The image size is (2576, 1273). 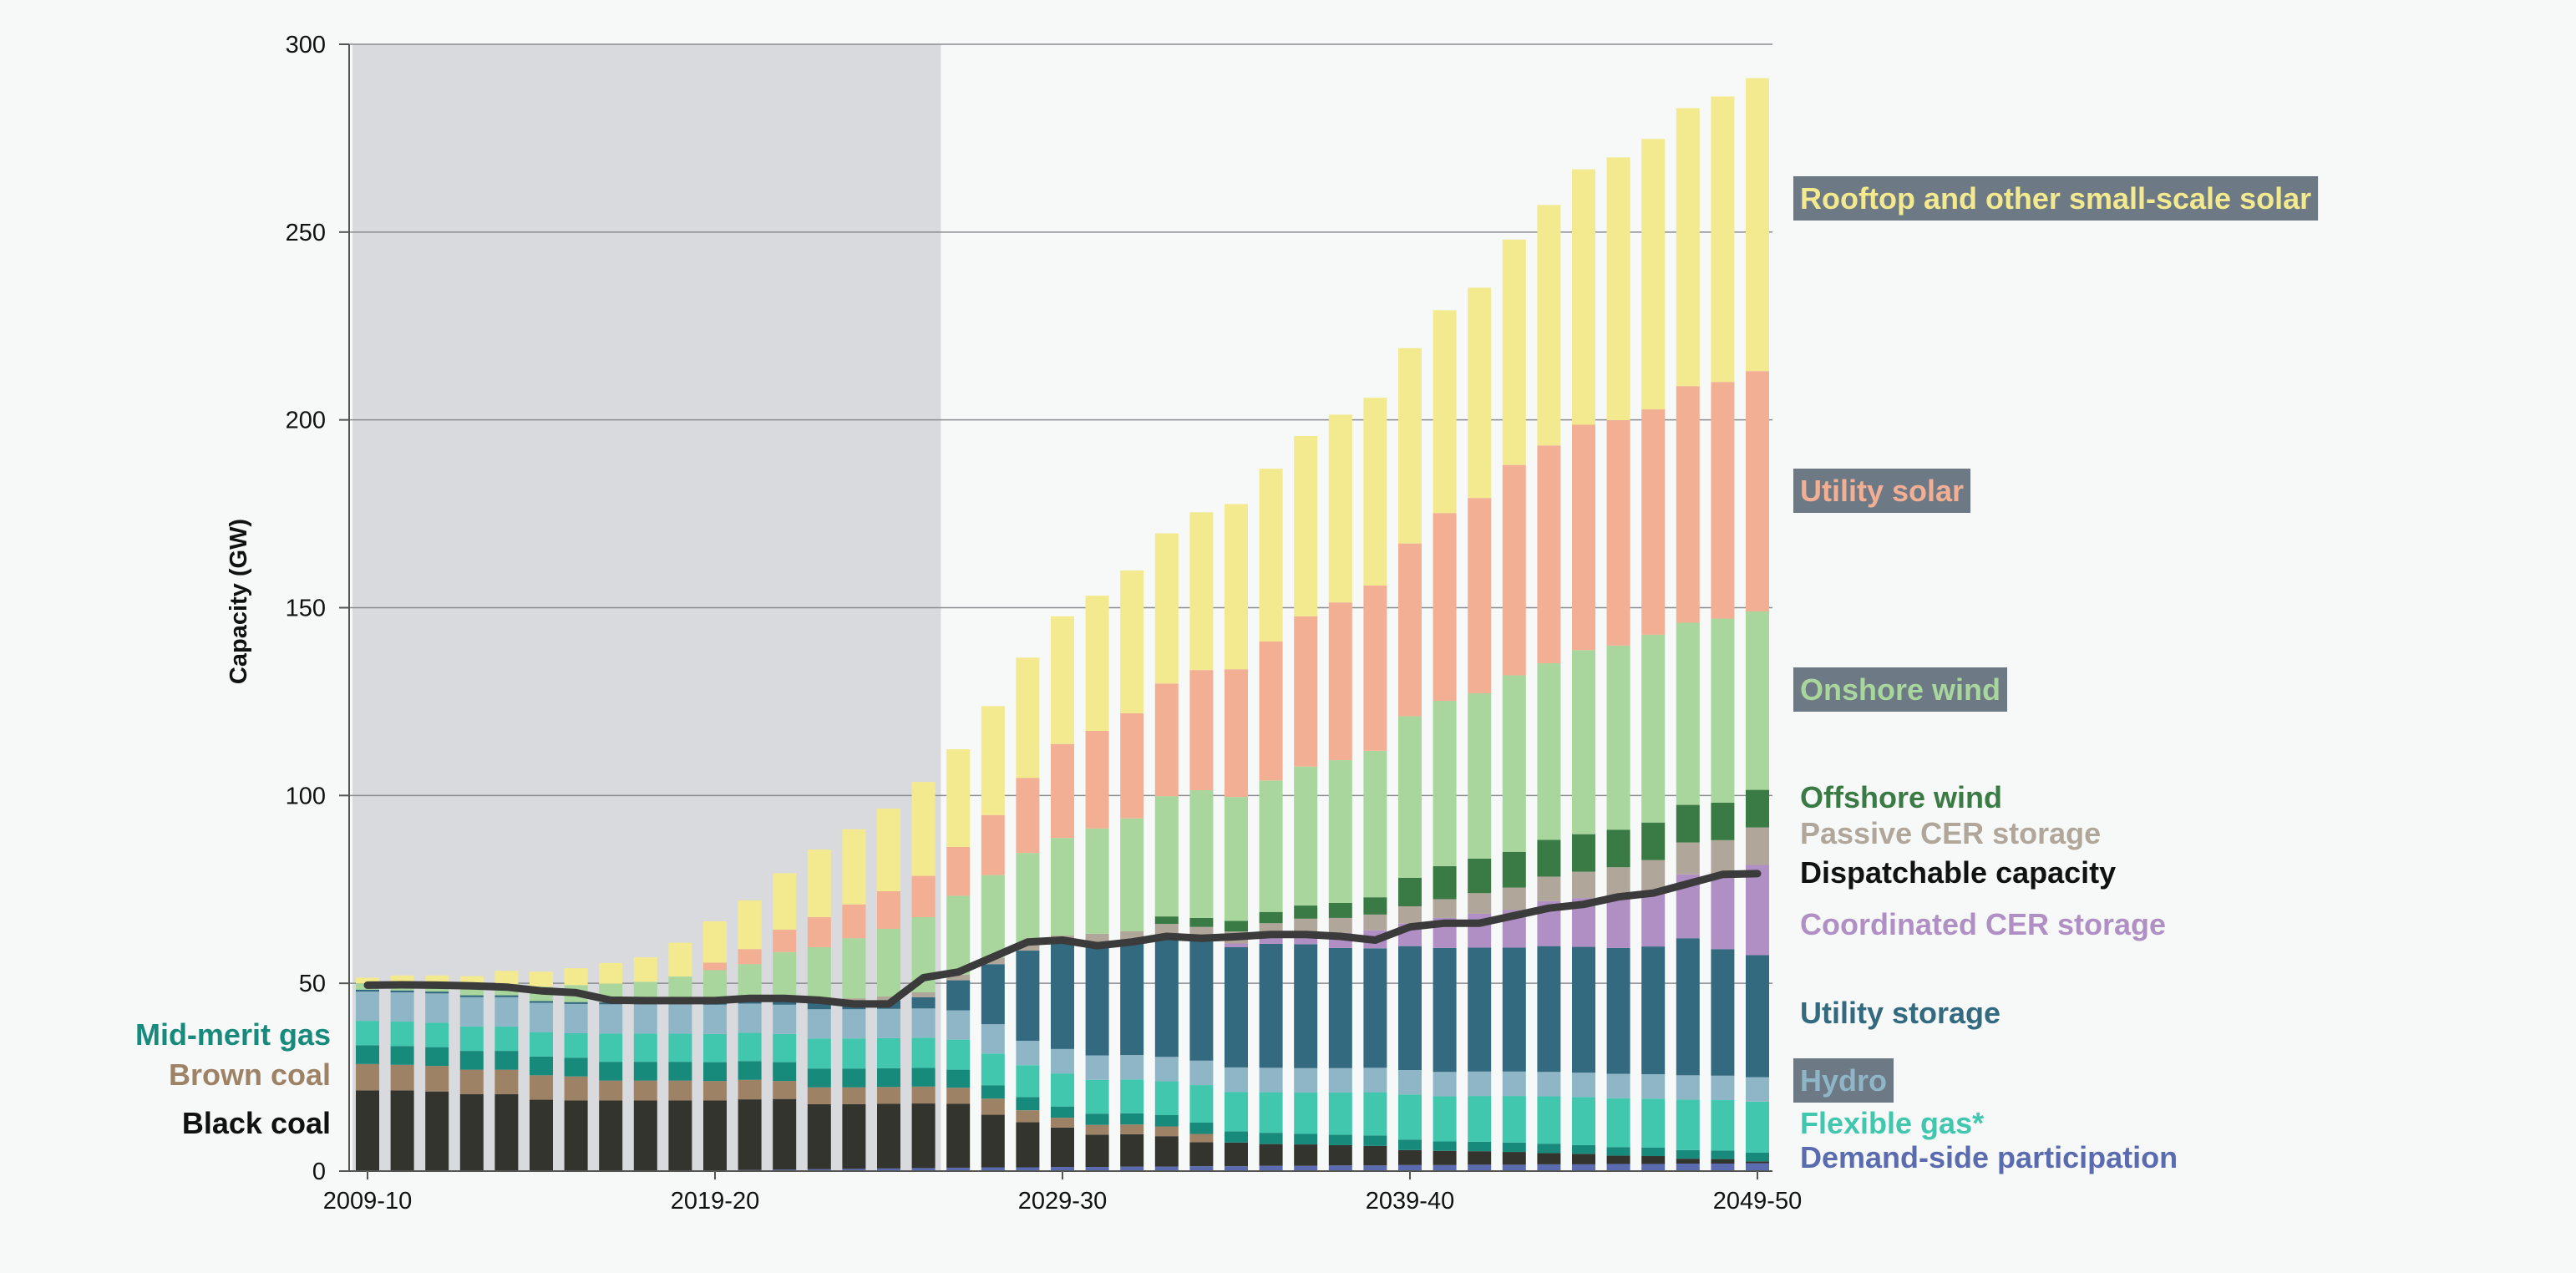 I want to click on x-tick-label: 2009-10, so click(x=367, y=1201).